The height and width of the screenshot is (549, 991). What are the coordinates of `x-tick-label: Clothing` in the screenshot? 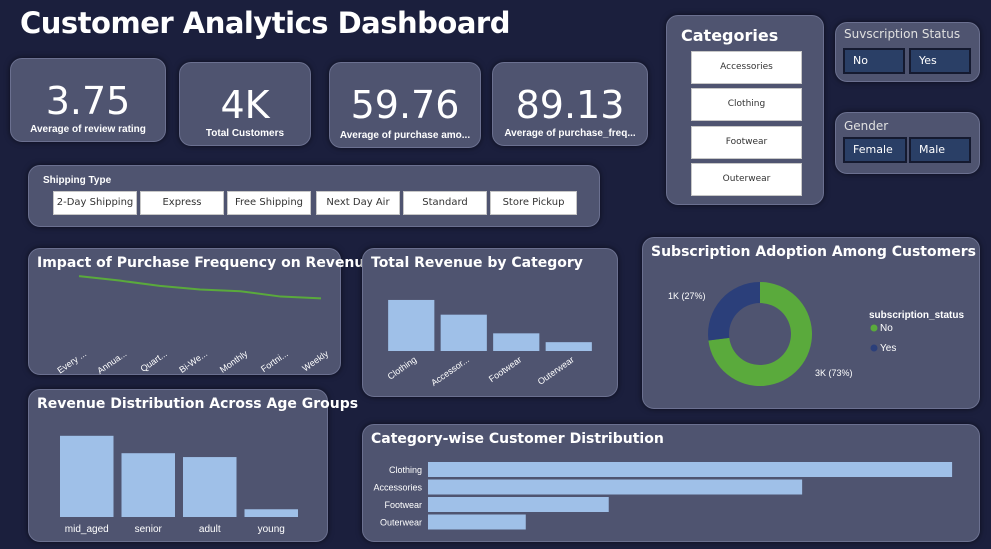 It's located at (402, 367).